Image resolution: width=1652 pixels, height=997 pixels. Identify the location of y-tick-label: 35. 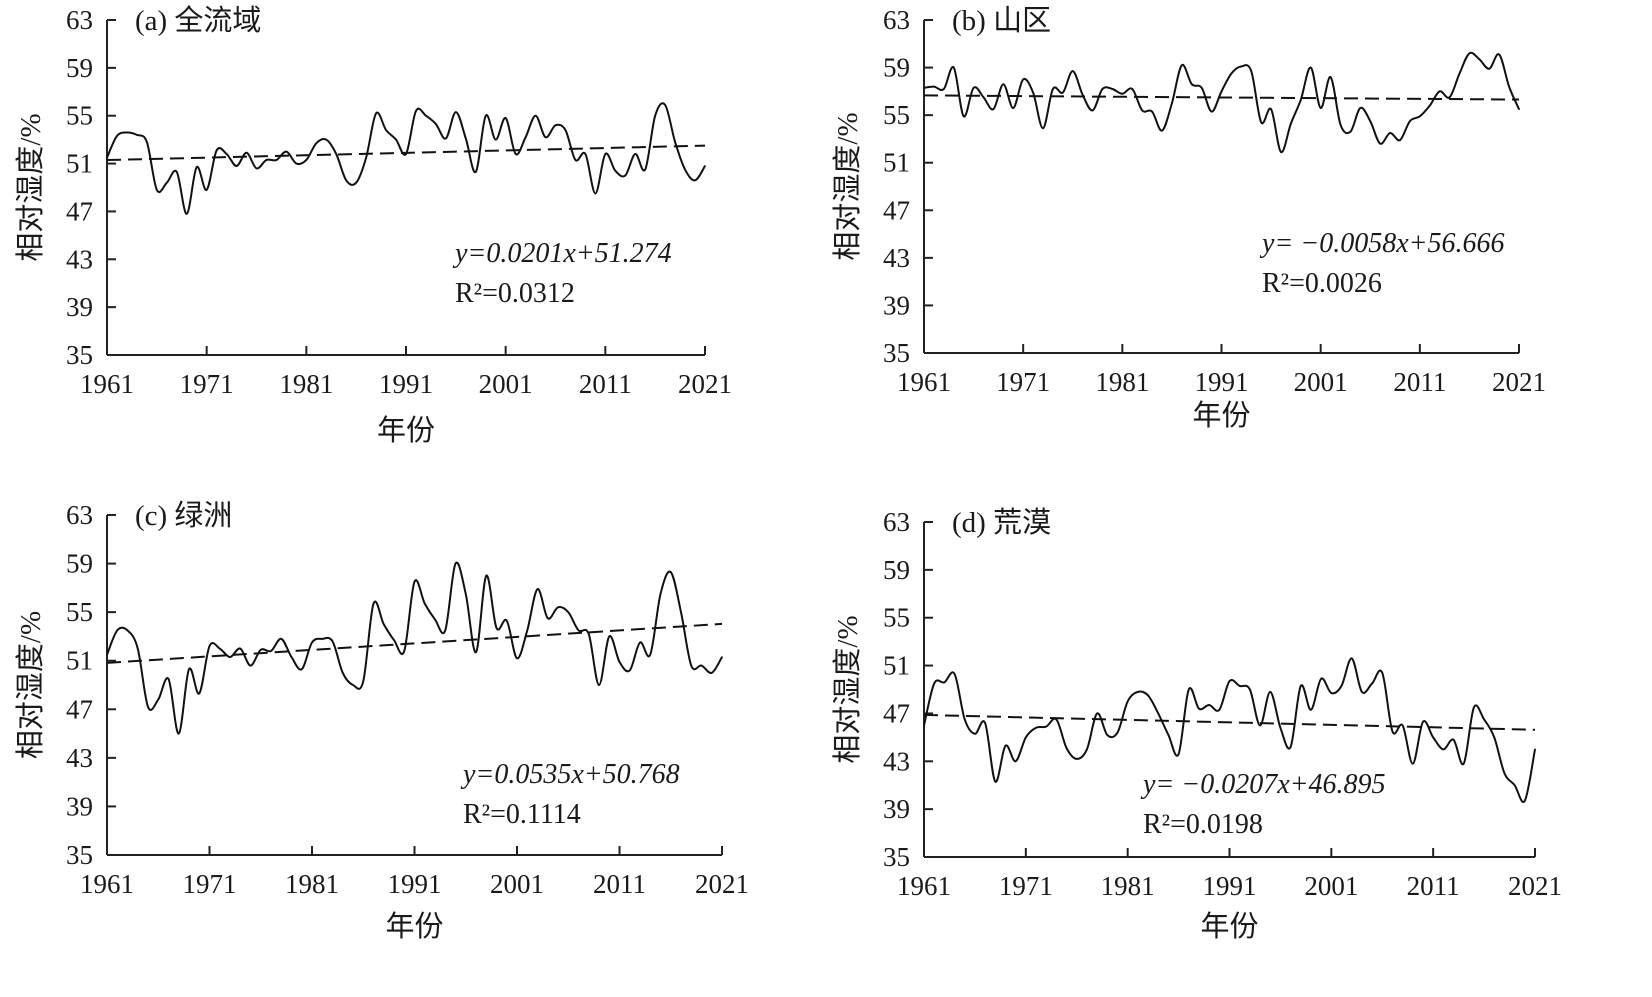
(79, 355).